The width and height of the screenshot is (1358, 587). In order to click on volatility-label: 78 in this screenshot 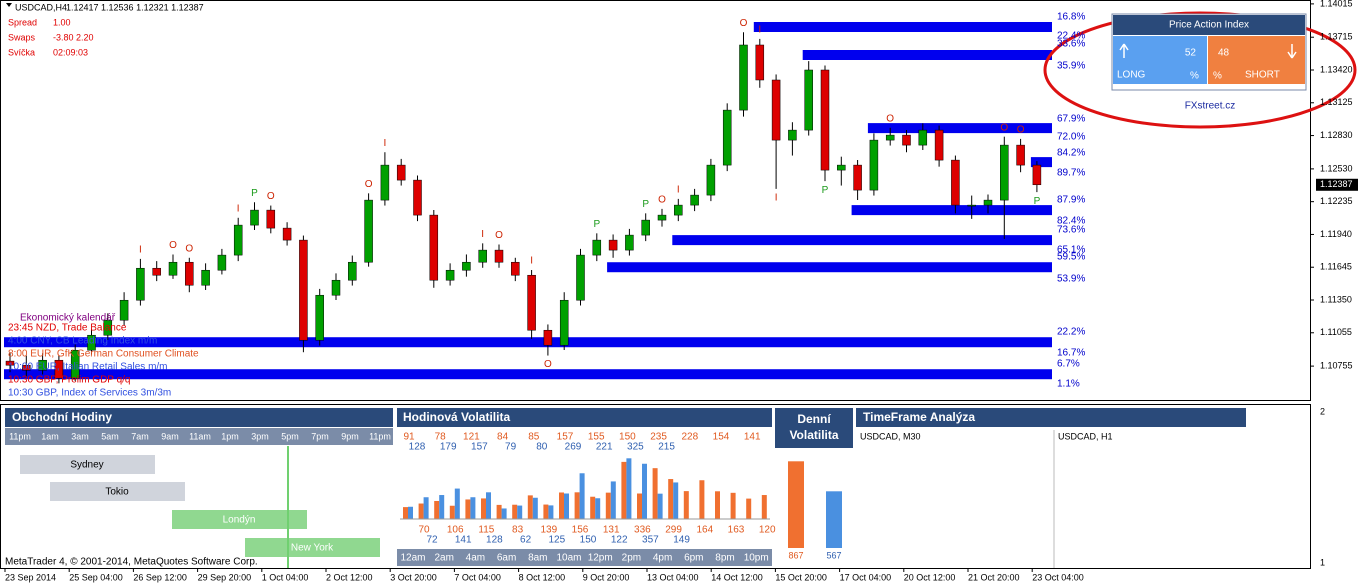, I will do `click(441, 437)`.